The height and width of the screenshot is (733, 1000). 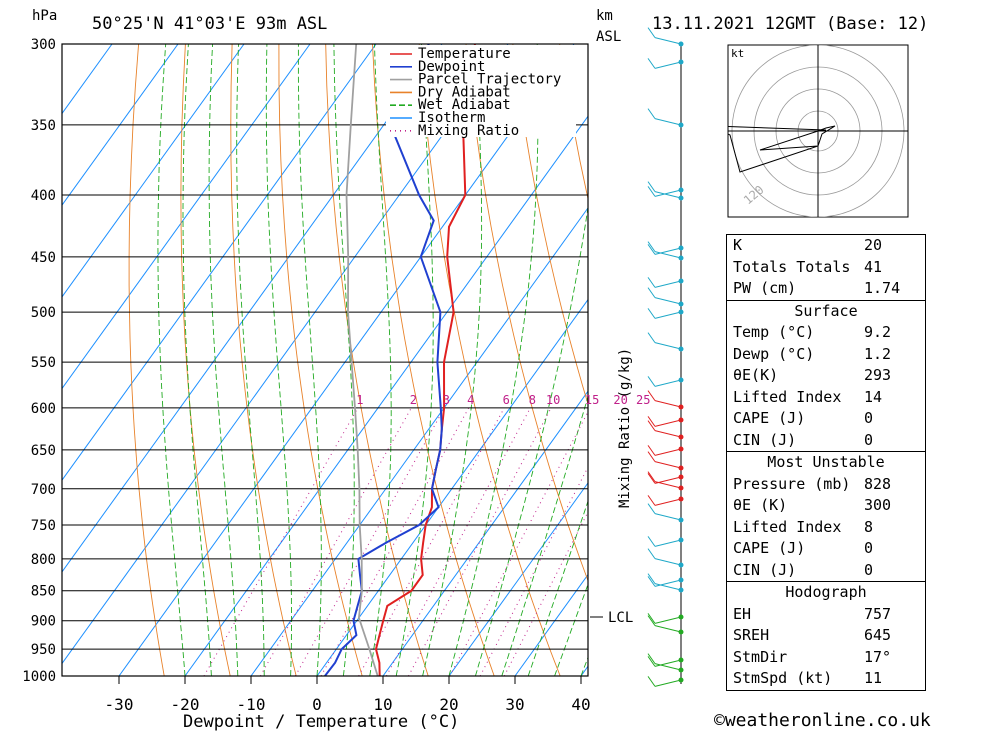 What do you see at coordinates (608, 37) in the screenshot?
I see `asl-label: ASL` at bounding box center [608, 37].